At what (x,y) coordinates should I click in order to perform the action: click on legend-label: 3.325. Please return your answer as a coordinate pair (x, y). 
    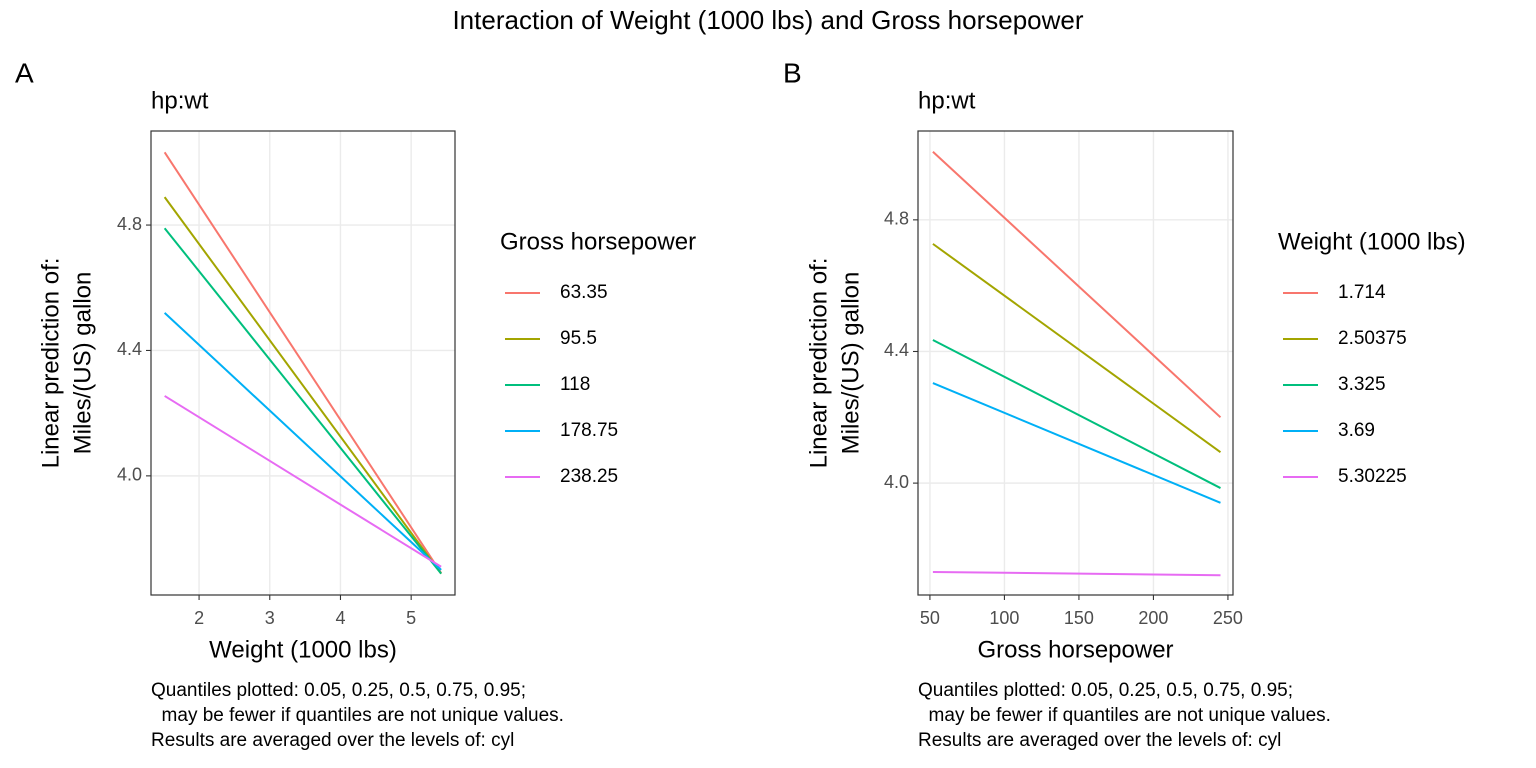
    Looking at the image, I should click on (1362, 384).